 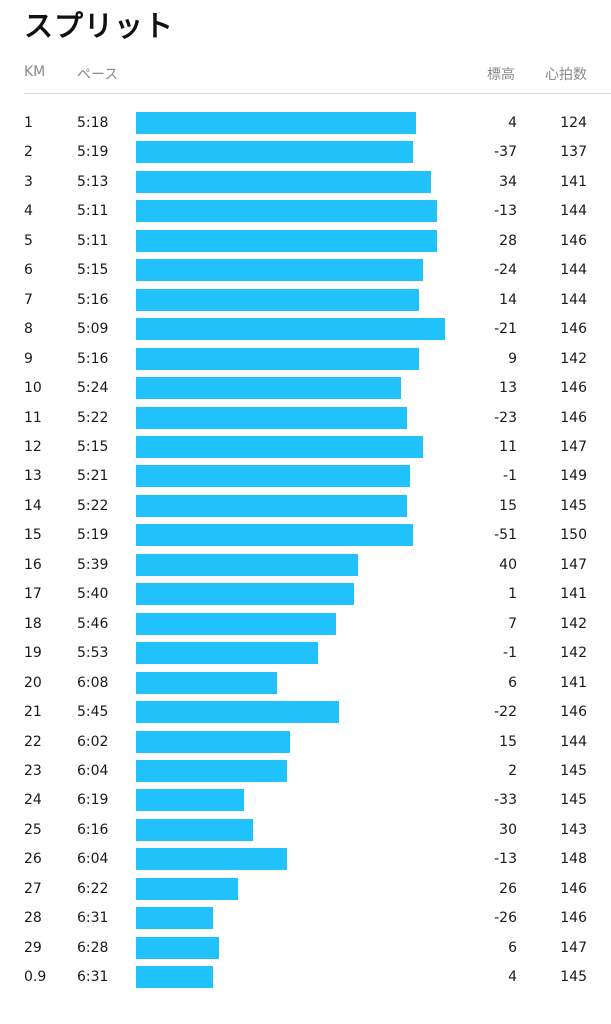 What do you see at coordinates (33, 417) in the screenshot?
I see `split-km: 11` at bounding box center [33, 417].